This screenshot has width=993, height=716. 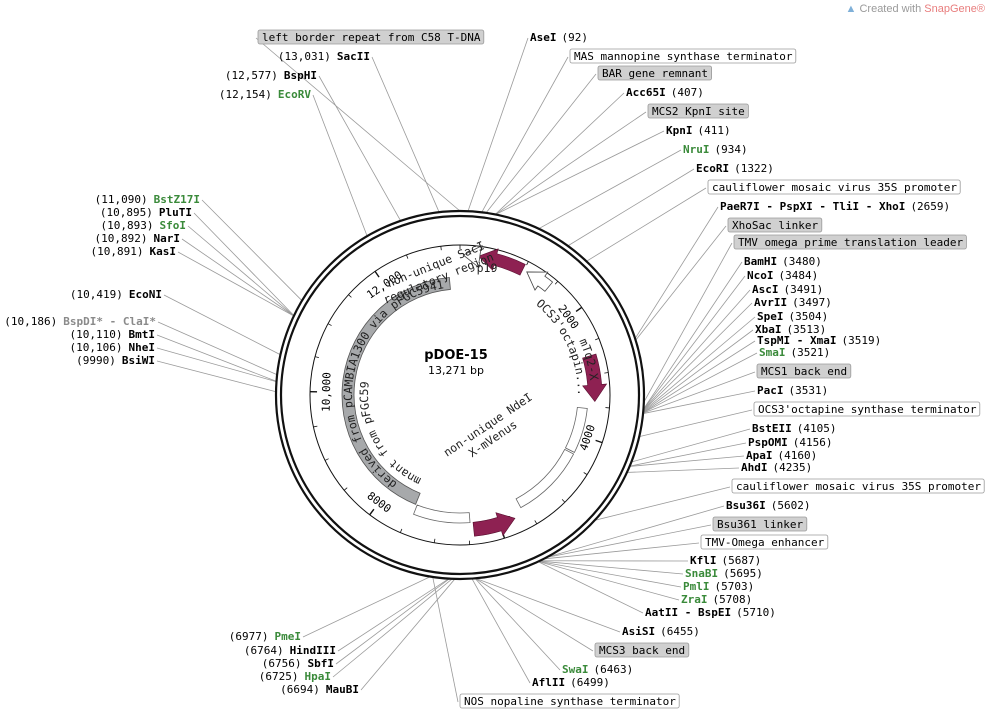 I want to click on site-label-ecorv: (12,154) EcoRV, so click(x=265, y=94).